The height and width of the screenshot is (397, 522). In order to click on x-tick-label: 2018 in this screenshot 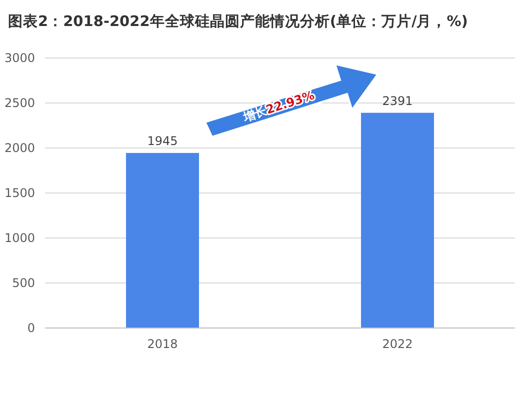, I will do `click(162, 344)`.